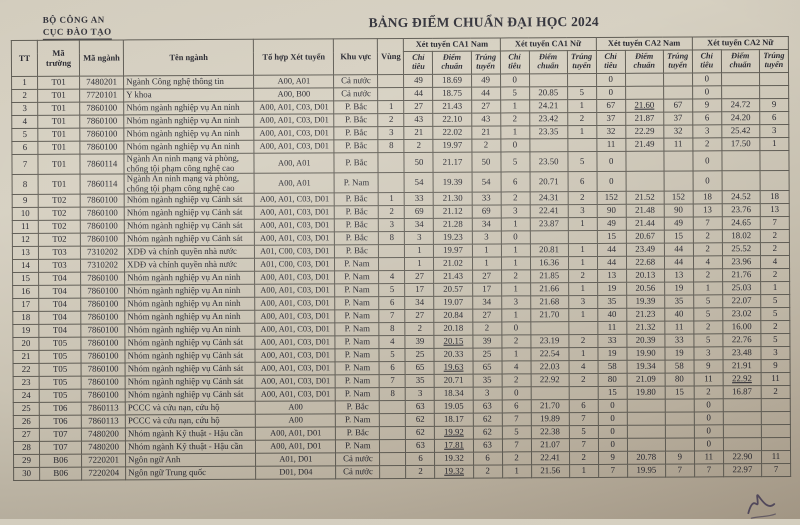 This screenshot has height=525, width=800. What do you see at coordinates (188, 82) in the screenshot?
I see `cell-ten-nganh: Ngành Công nghệ thông tin` at bounding box center [188, 82].